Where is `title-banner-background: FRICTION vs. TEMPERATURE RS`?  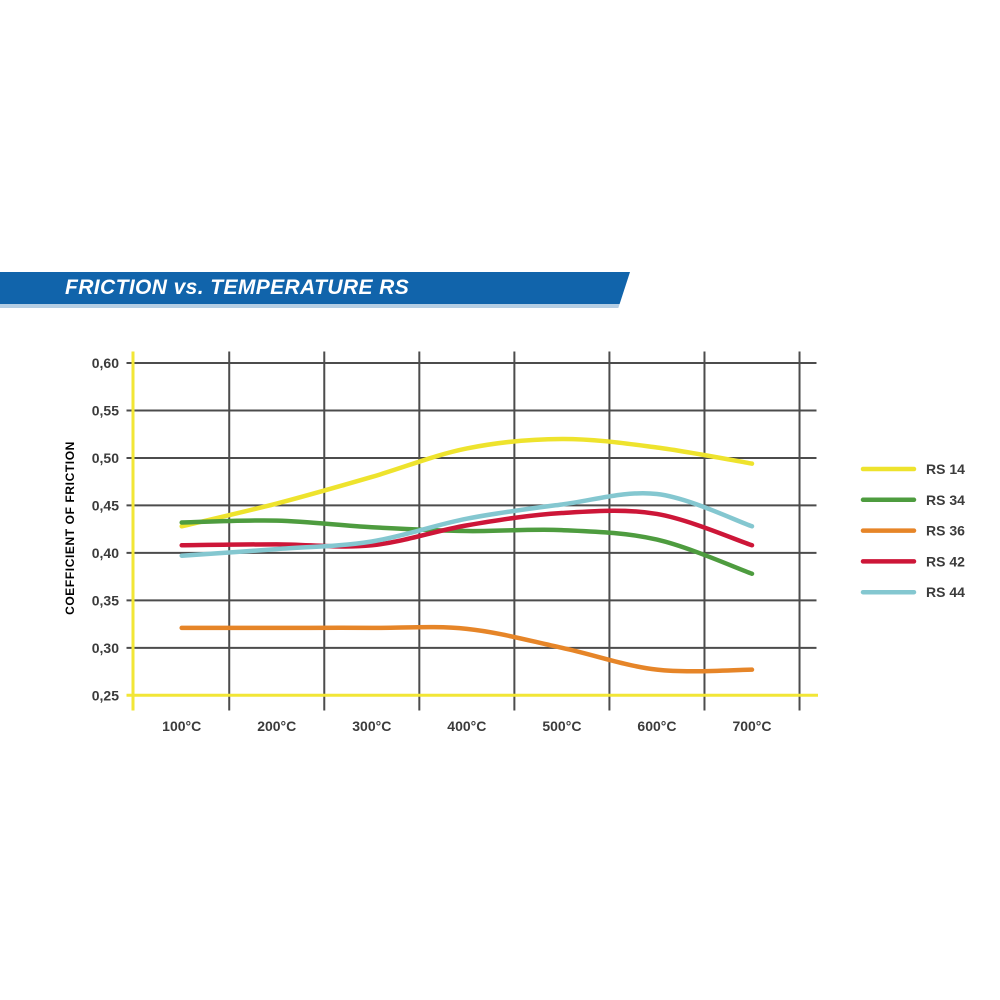
title-banner-background: FRICTION vs. TEMPERATURE RS is located at coordinates (315, 288).